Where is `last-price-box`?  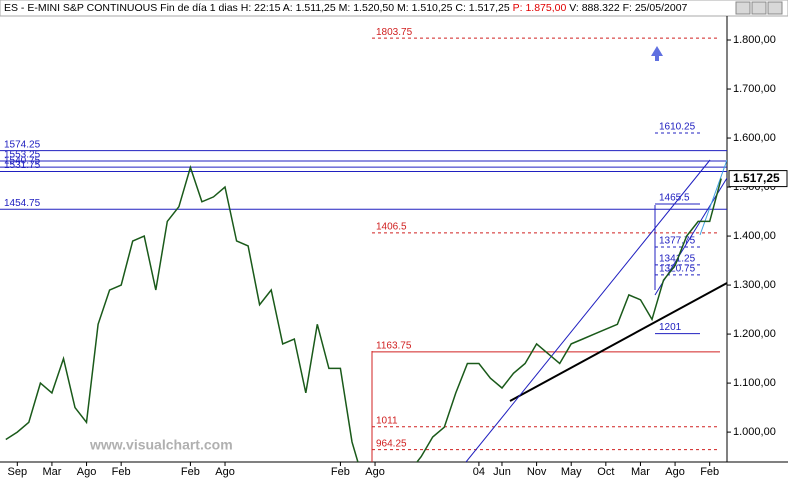 last-price-box is located at coordinates (758, 179).